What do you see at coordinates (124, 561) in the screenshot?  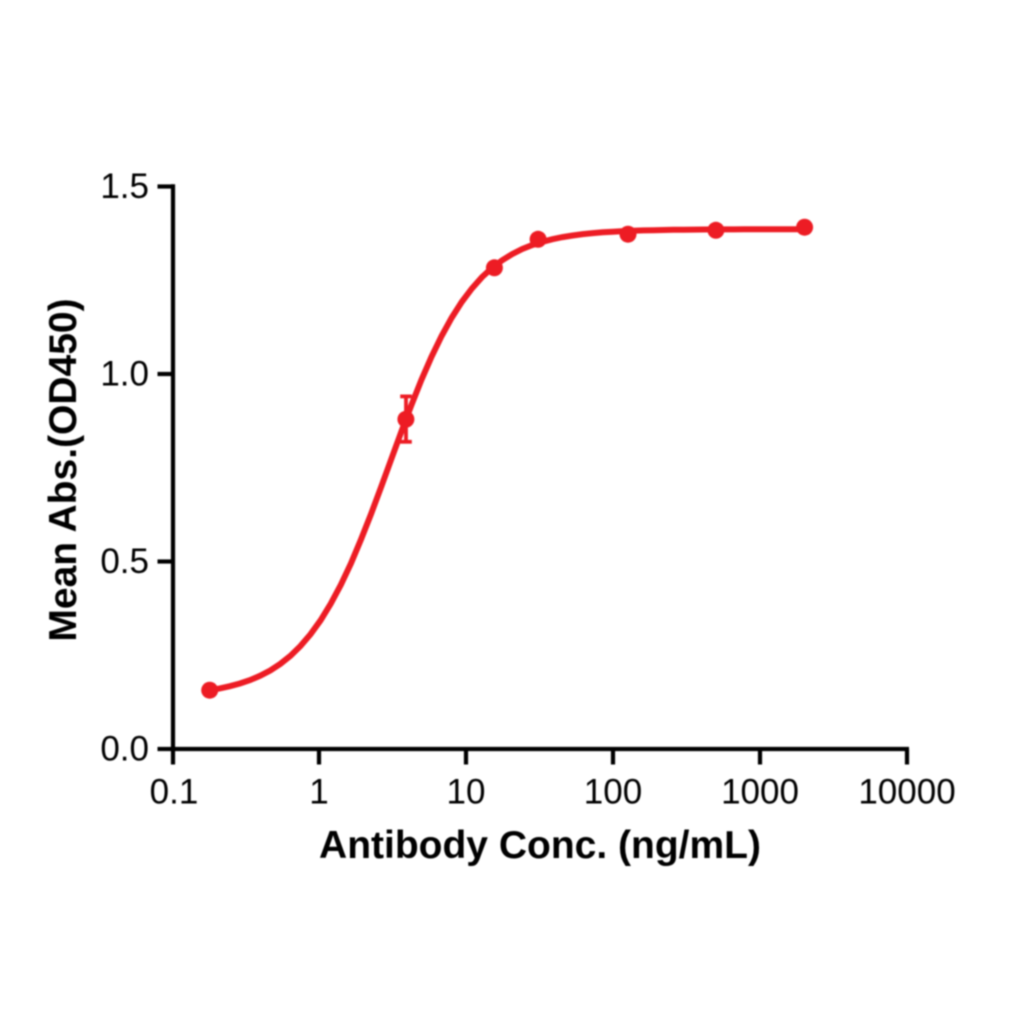 I see `svg-text: 0.5` at bounding box center [124, 561].